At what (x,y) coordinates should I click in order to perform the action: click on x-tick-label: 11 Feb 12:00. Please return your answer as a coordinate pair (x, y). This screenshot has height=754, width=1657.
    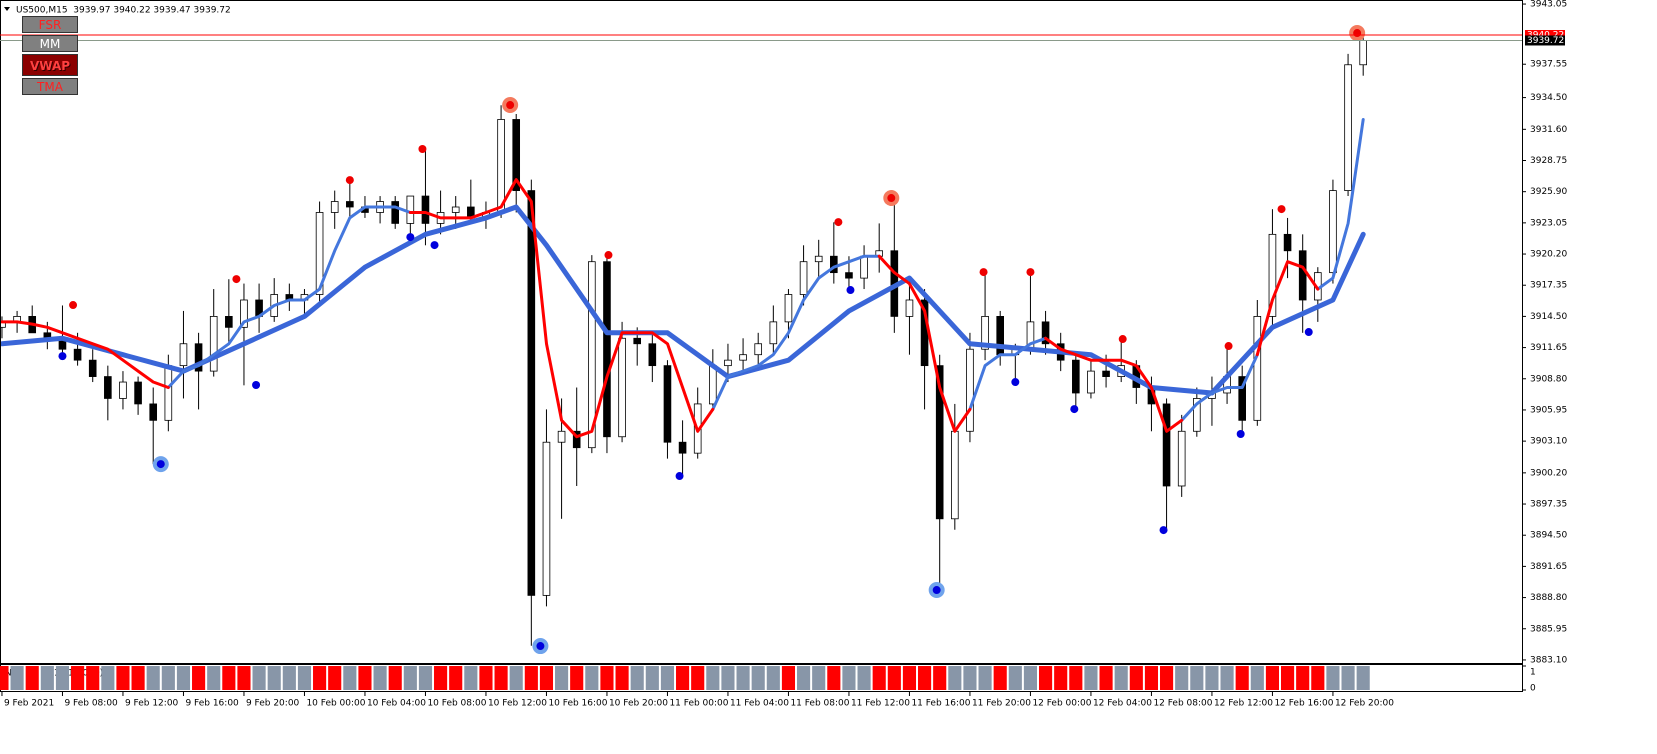
    Looking at the image, I should click on (880, 704).